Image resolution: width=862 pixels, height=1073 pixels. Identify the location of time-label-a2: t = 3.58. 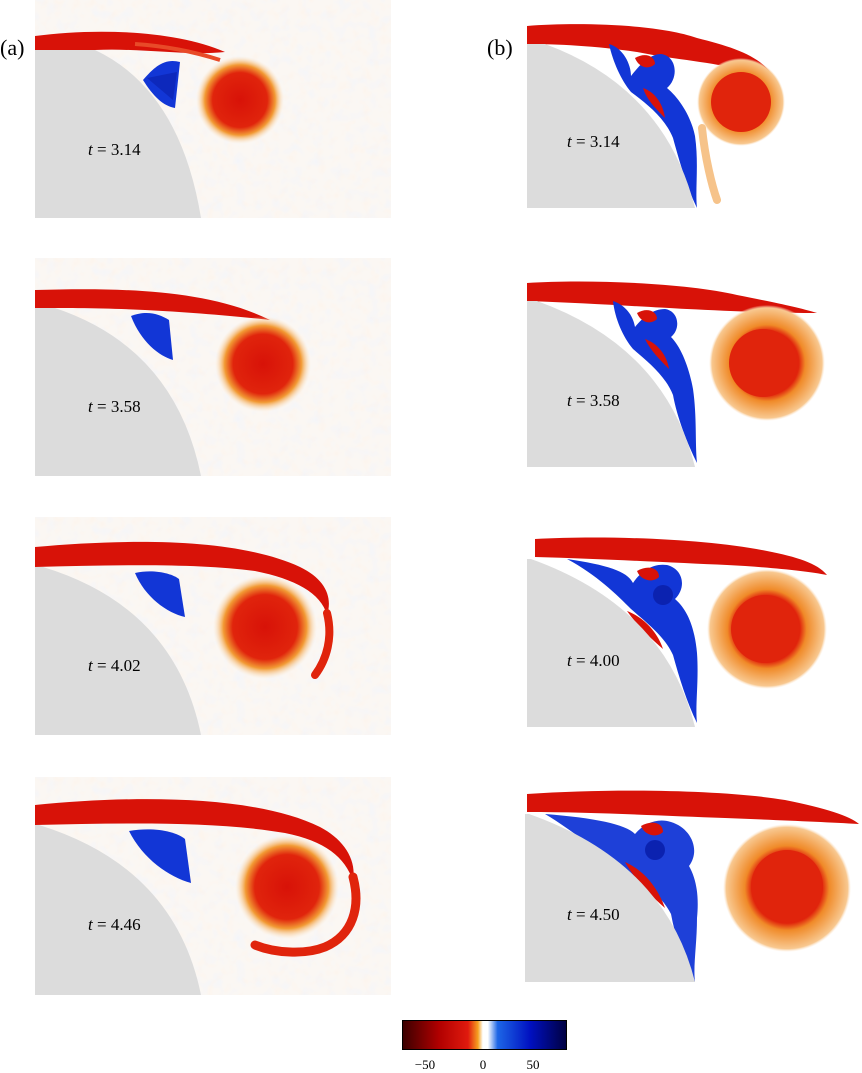
(114, 406).